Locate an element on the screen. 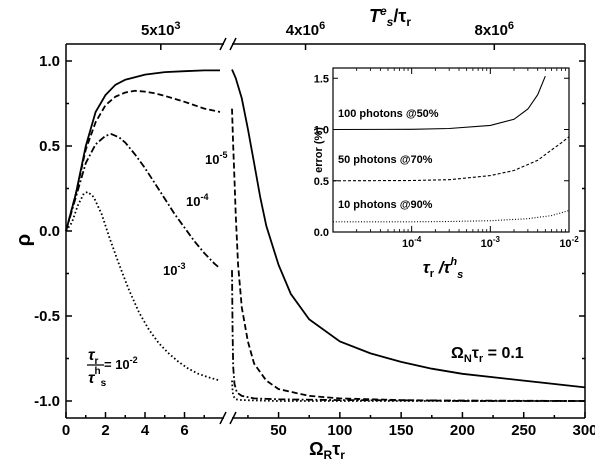 This screenshot has height=466, width=595. series-line--4-left is located at coordinates (143, 160).